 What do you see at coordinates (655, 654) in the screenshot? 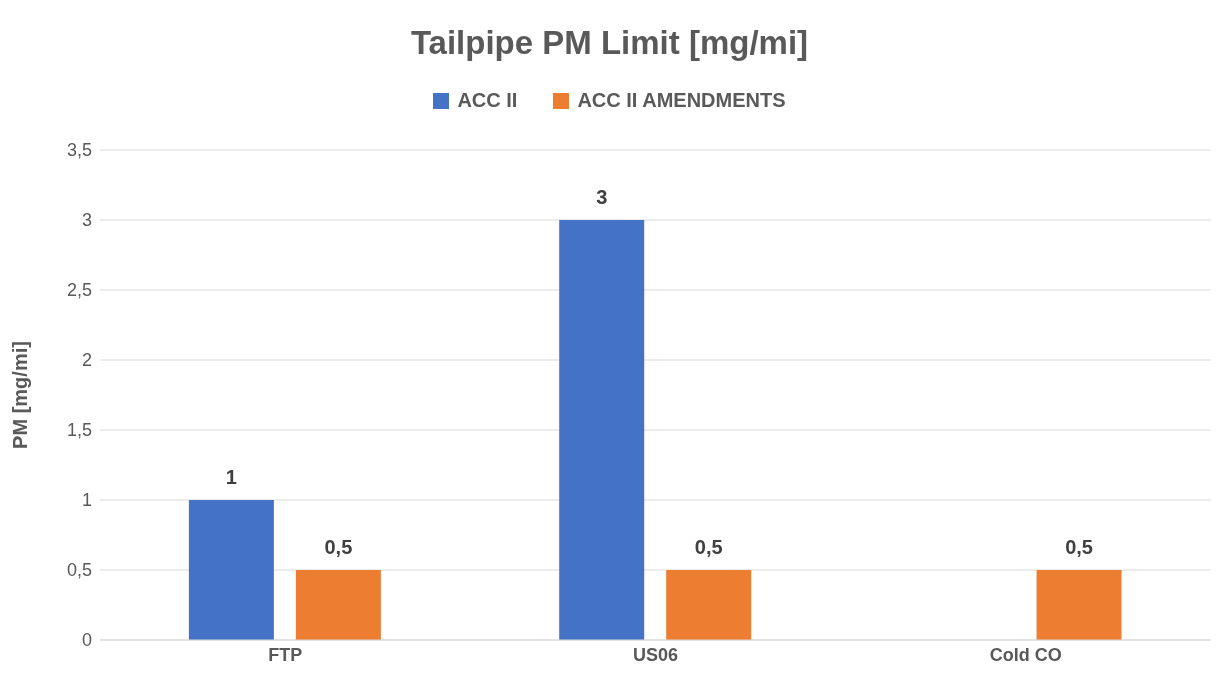
I see `x-tick-label: US06` at bounding box center [655, 654].